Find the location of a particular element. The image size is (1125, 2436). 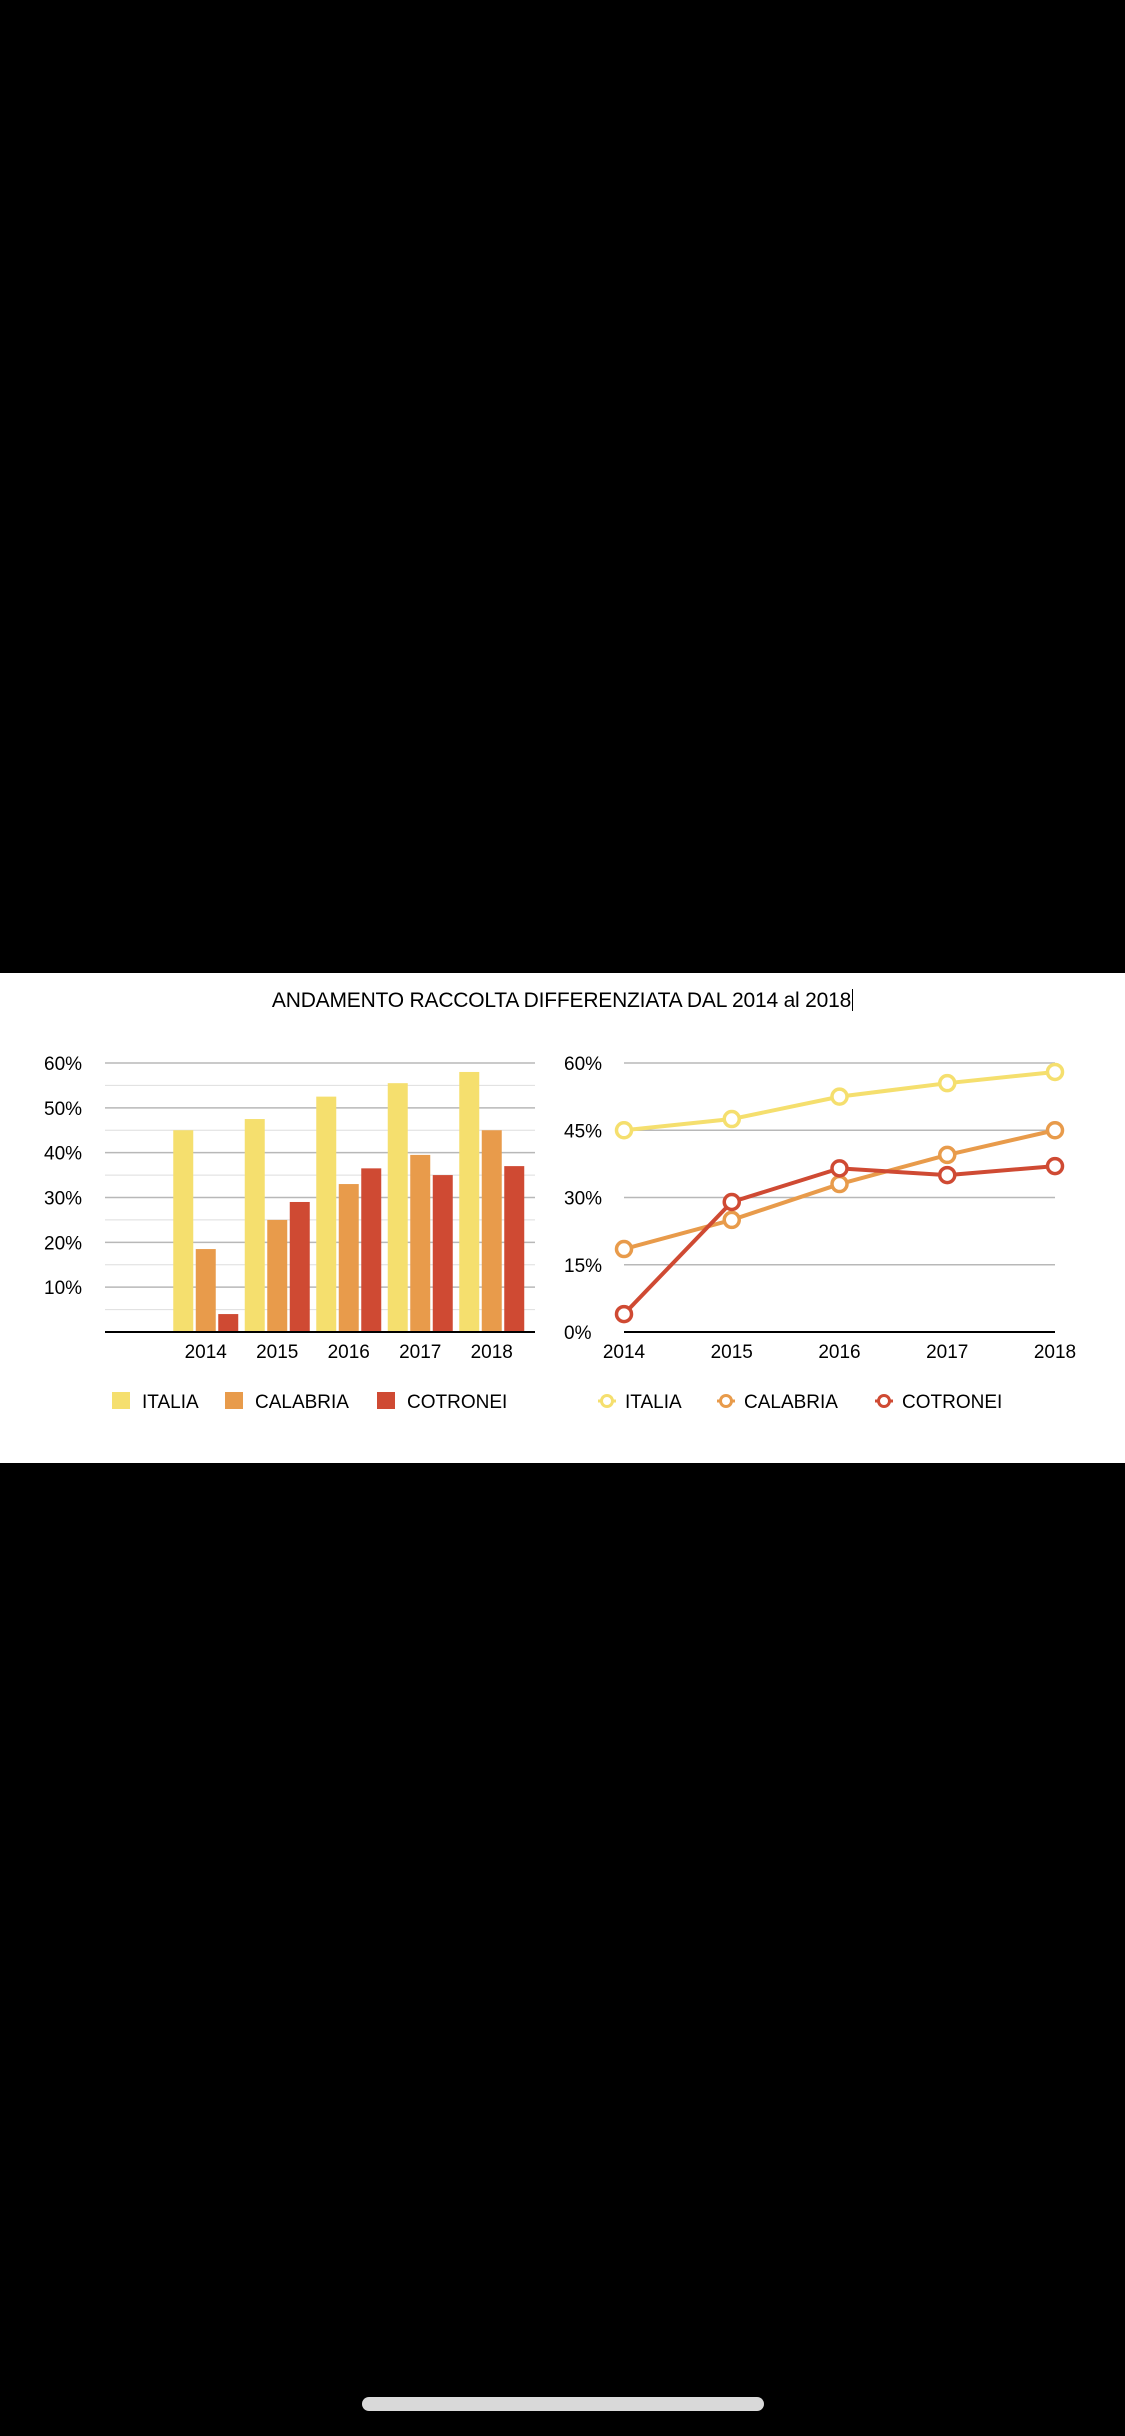

bar-calabria-2017 is located at coordinates (420, 1243).